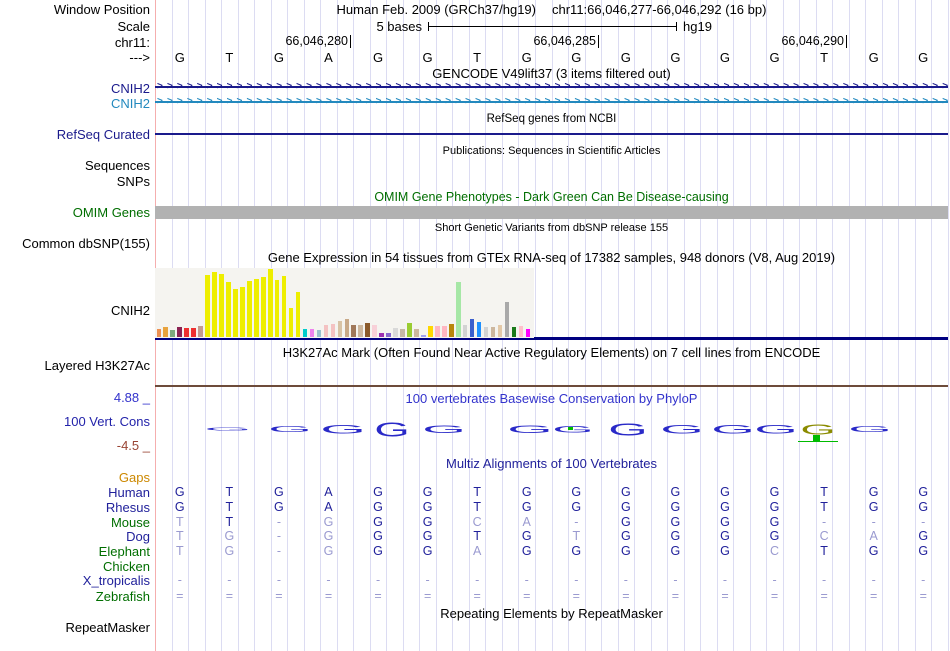 The height and width of the screenshot is (651, 950). What do you see at coordinates (127, 507) in the screenshot?
I see `species-label-rhesus: Rhesus` at bounding box center [127, 507].